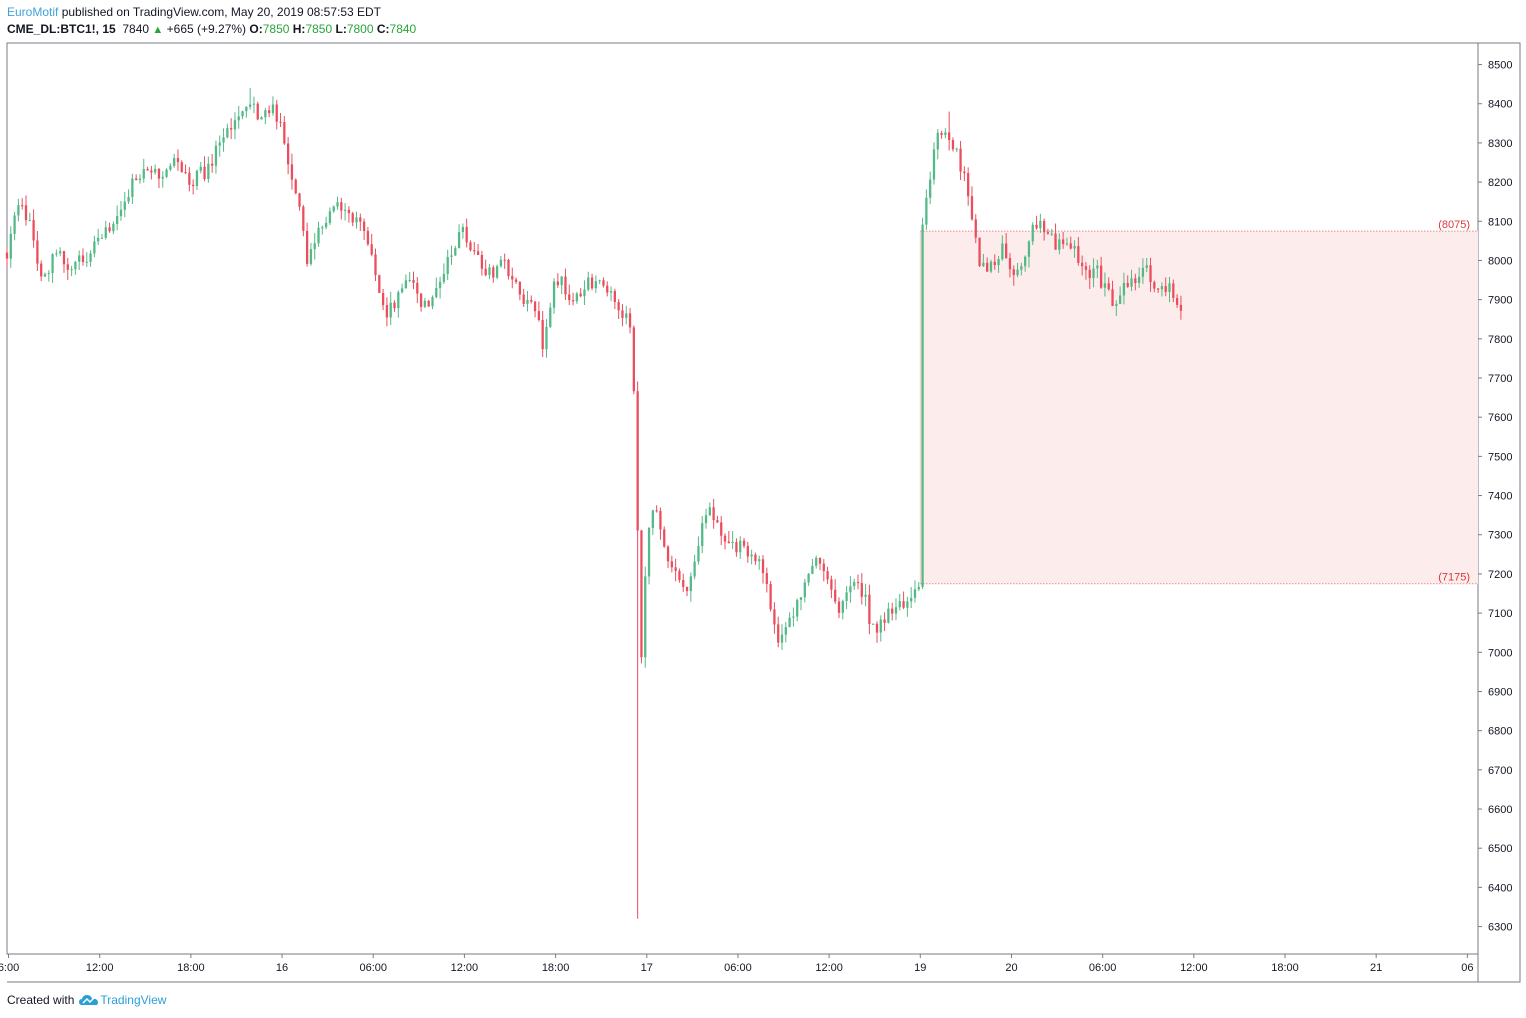  Describe the element at coordinates (122, 1000) in the screenshot. I see `tradingview-logo: TradingView` at that location.